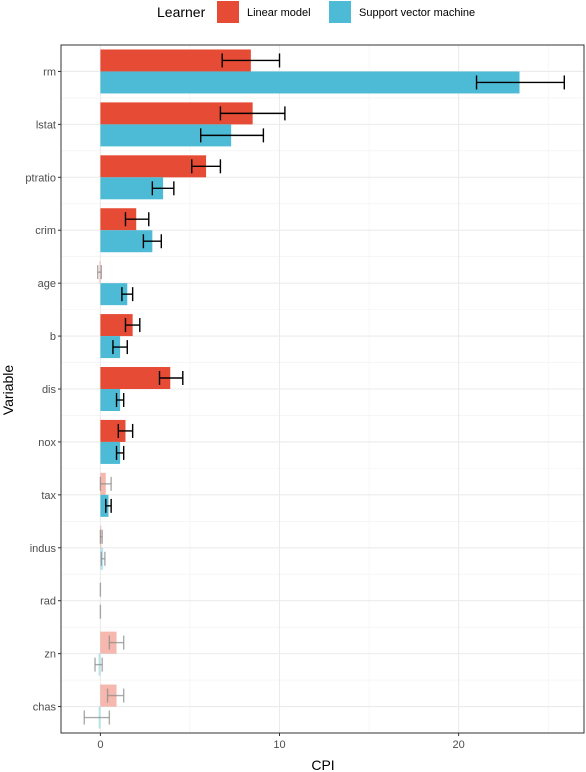  Describe the element at coordinates (279, 13) in the screenshot. I see `legend-label-linear-model: Linear model` at that location.